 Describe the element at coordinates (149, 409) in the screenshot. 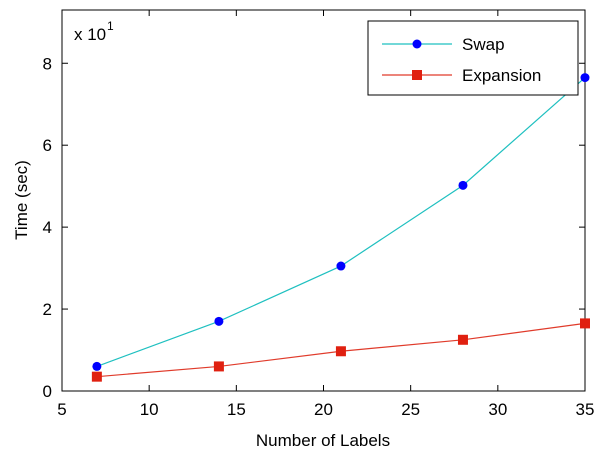

I see `x-tick-label: 10` at that location.